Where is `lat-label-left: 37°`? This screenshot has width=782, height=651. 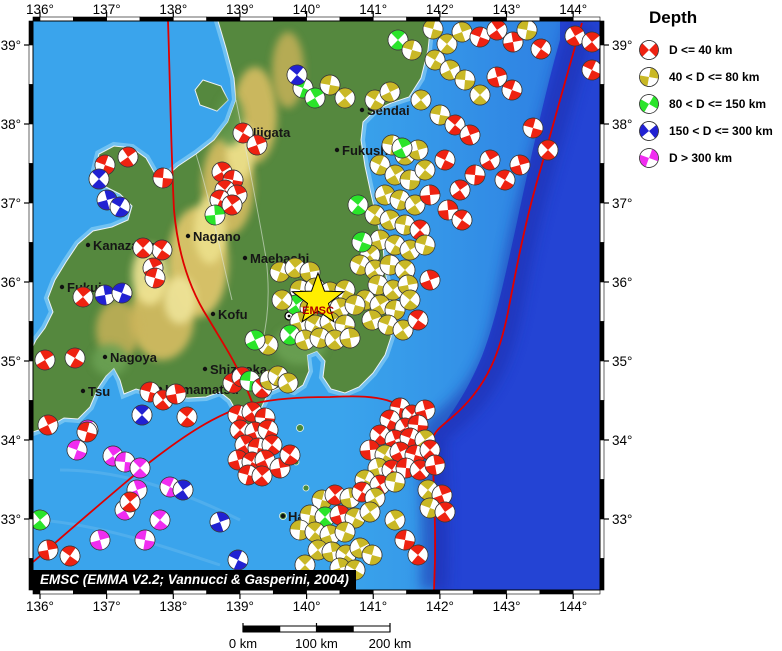 lat-label-left: 37° is located at coordinates (11, 203).